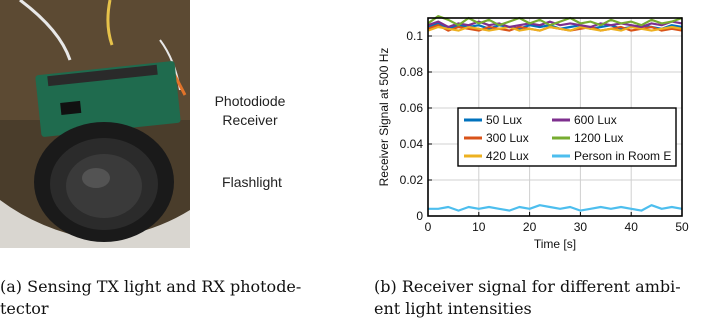 The image size is (712, 328). What do you see at coordinates (555, 244) in the screenshot?
I see `x-axis-label: Time [s]` at bounding box center [555, 244].